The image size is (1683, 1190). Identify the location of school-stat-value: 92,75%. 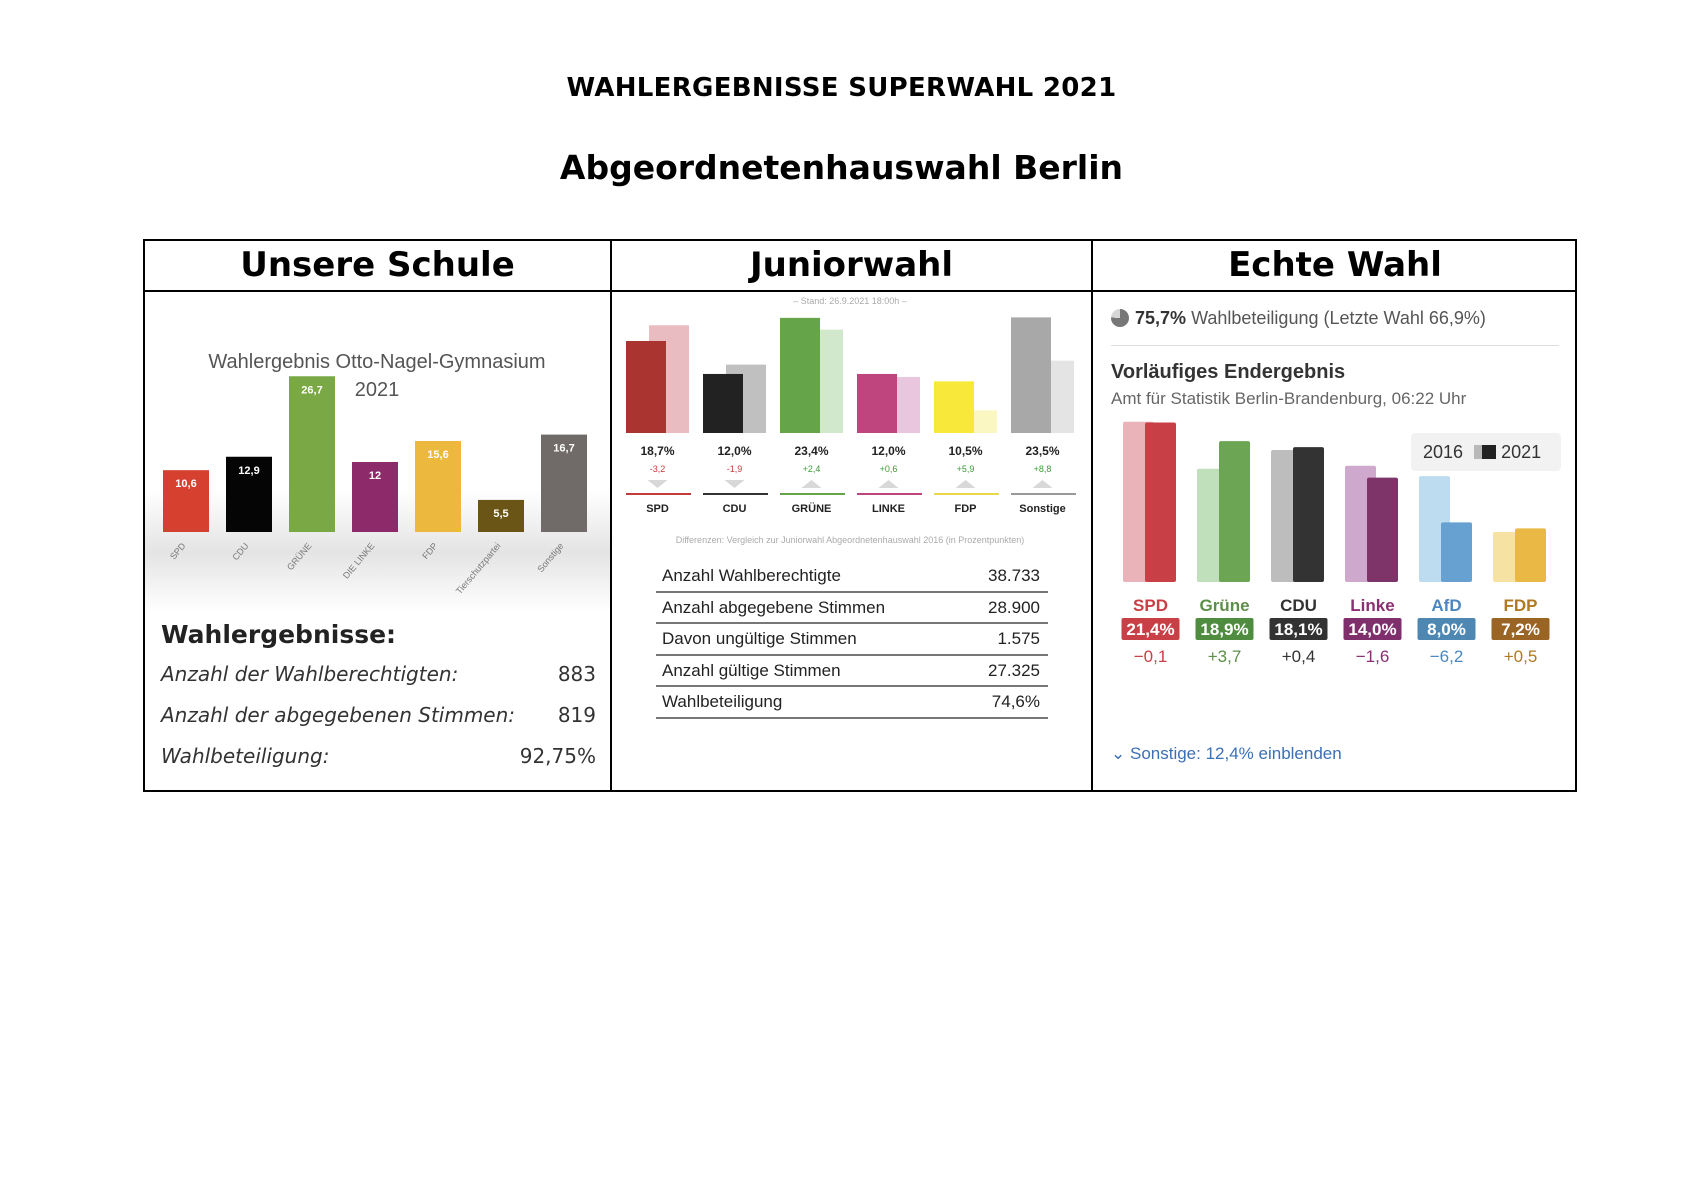
(557, 756).